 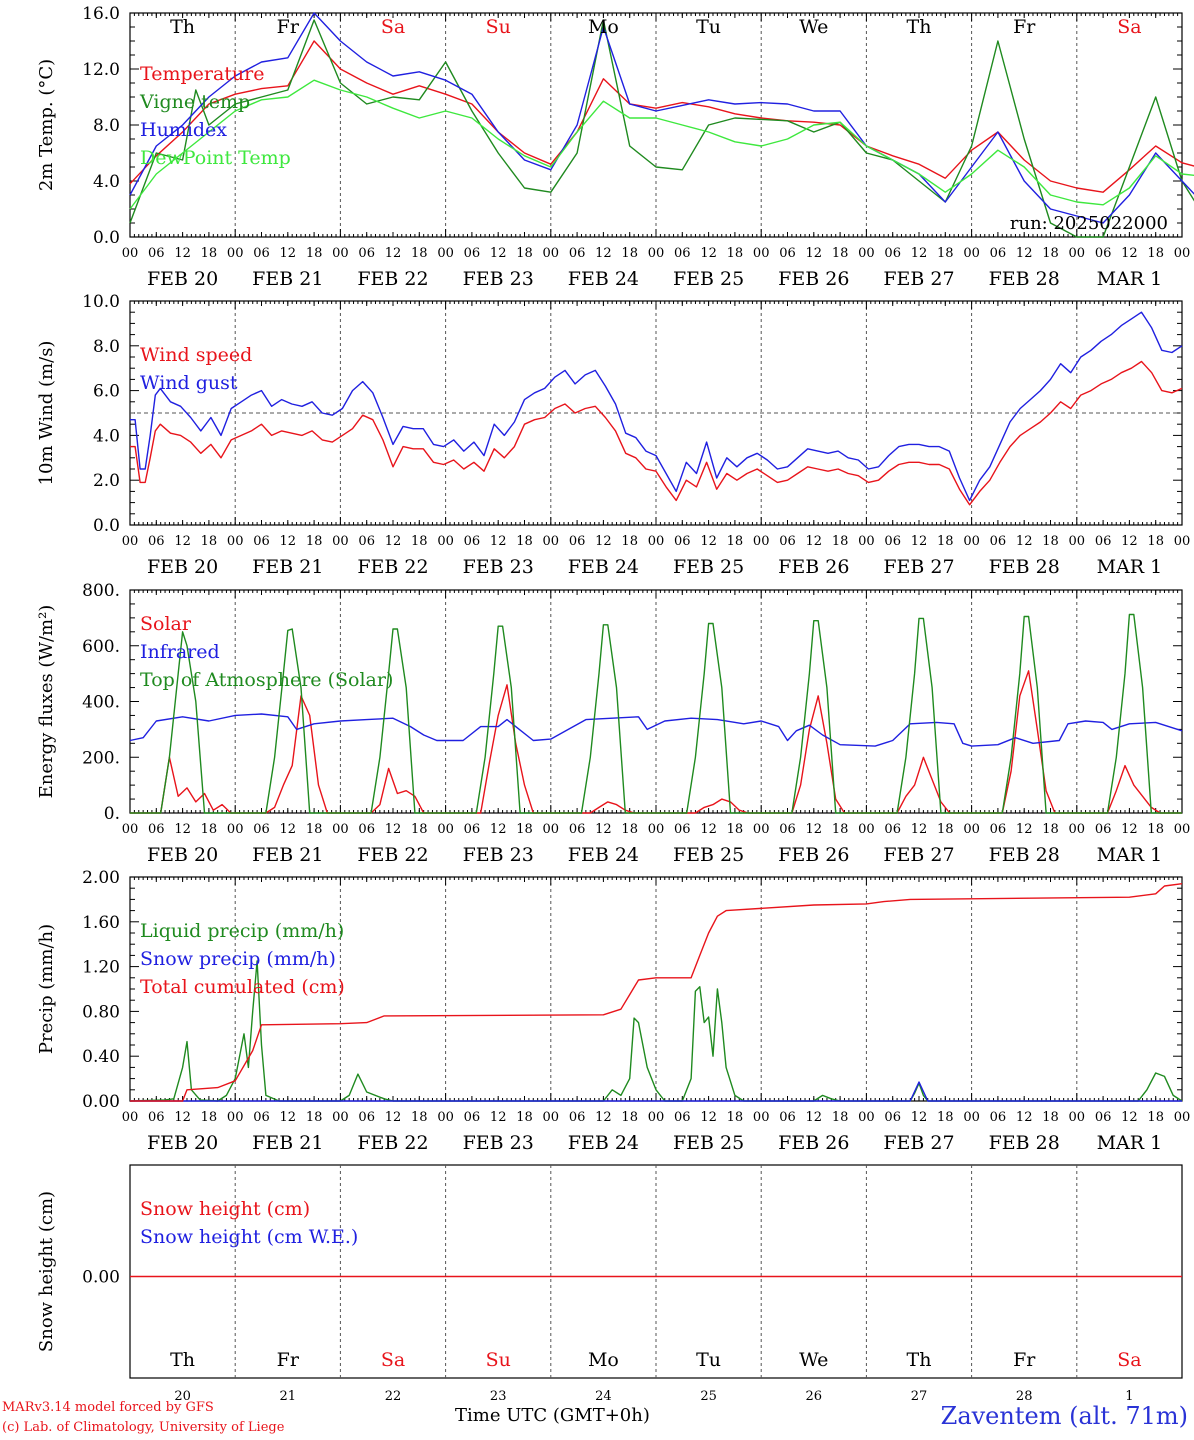 I want to click on day-number: 25, so click(x=708, y=1396).